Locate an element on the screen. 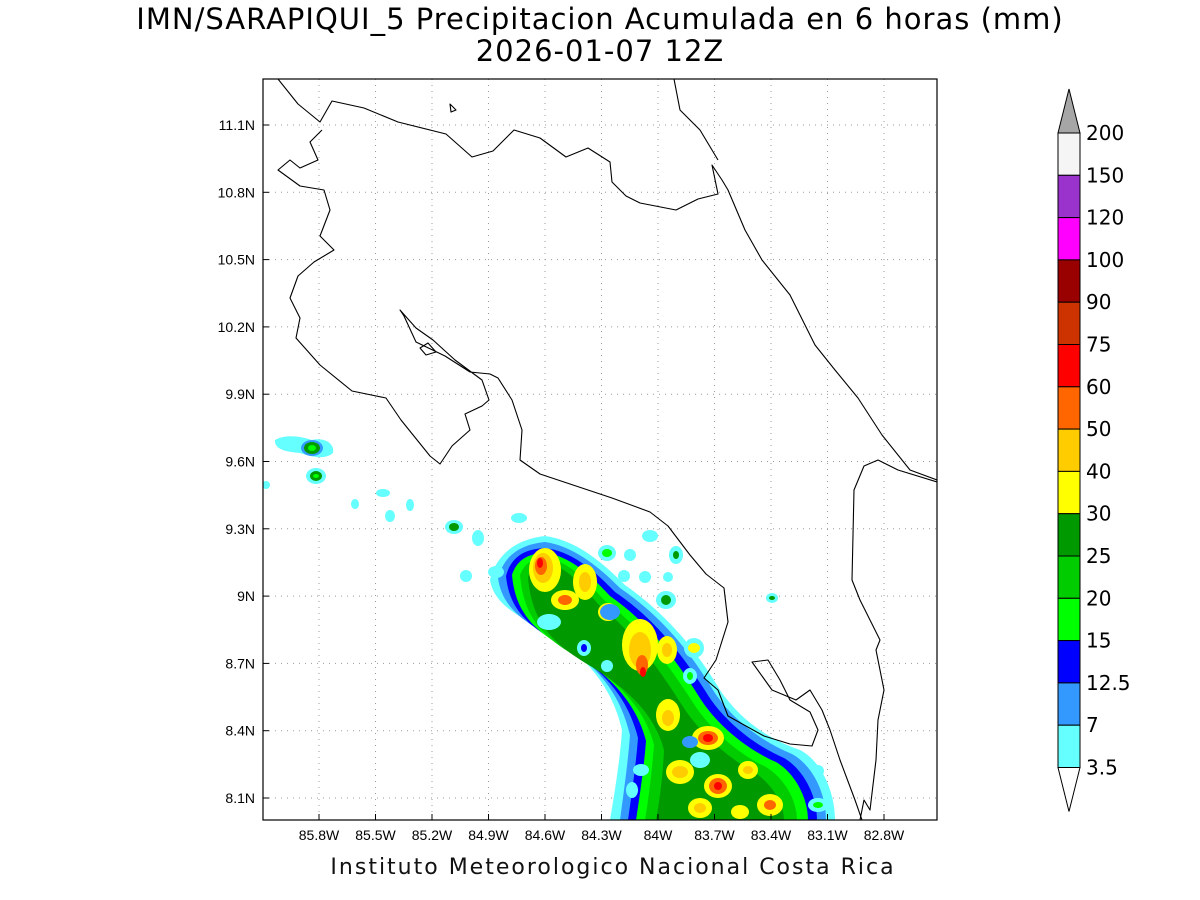 The height and width of the screenshot is (900, 1200). colorbar-label: 20 is located at coordinates (1098, 598).